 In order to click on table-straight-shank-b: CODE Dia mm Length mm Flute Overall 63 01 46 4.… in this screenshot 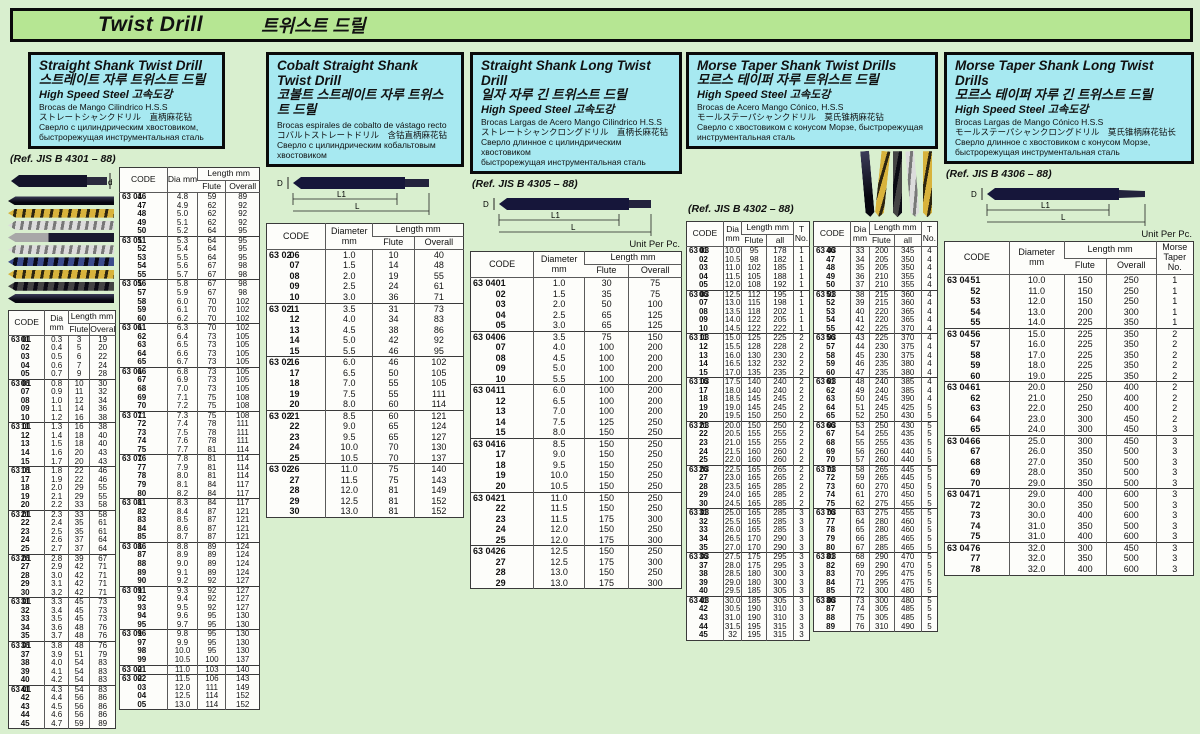, I will do `click(189, 439)`.